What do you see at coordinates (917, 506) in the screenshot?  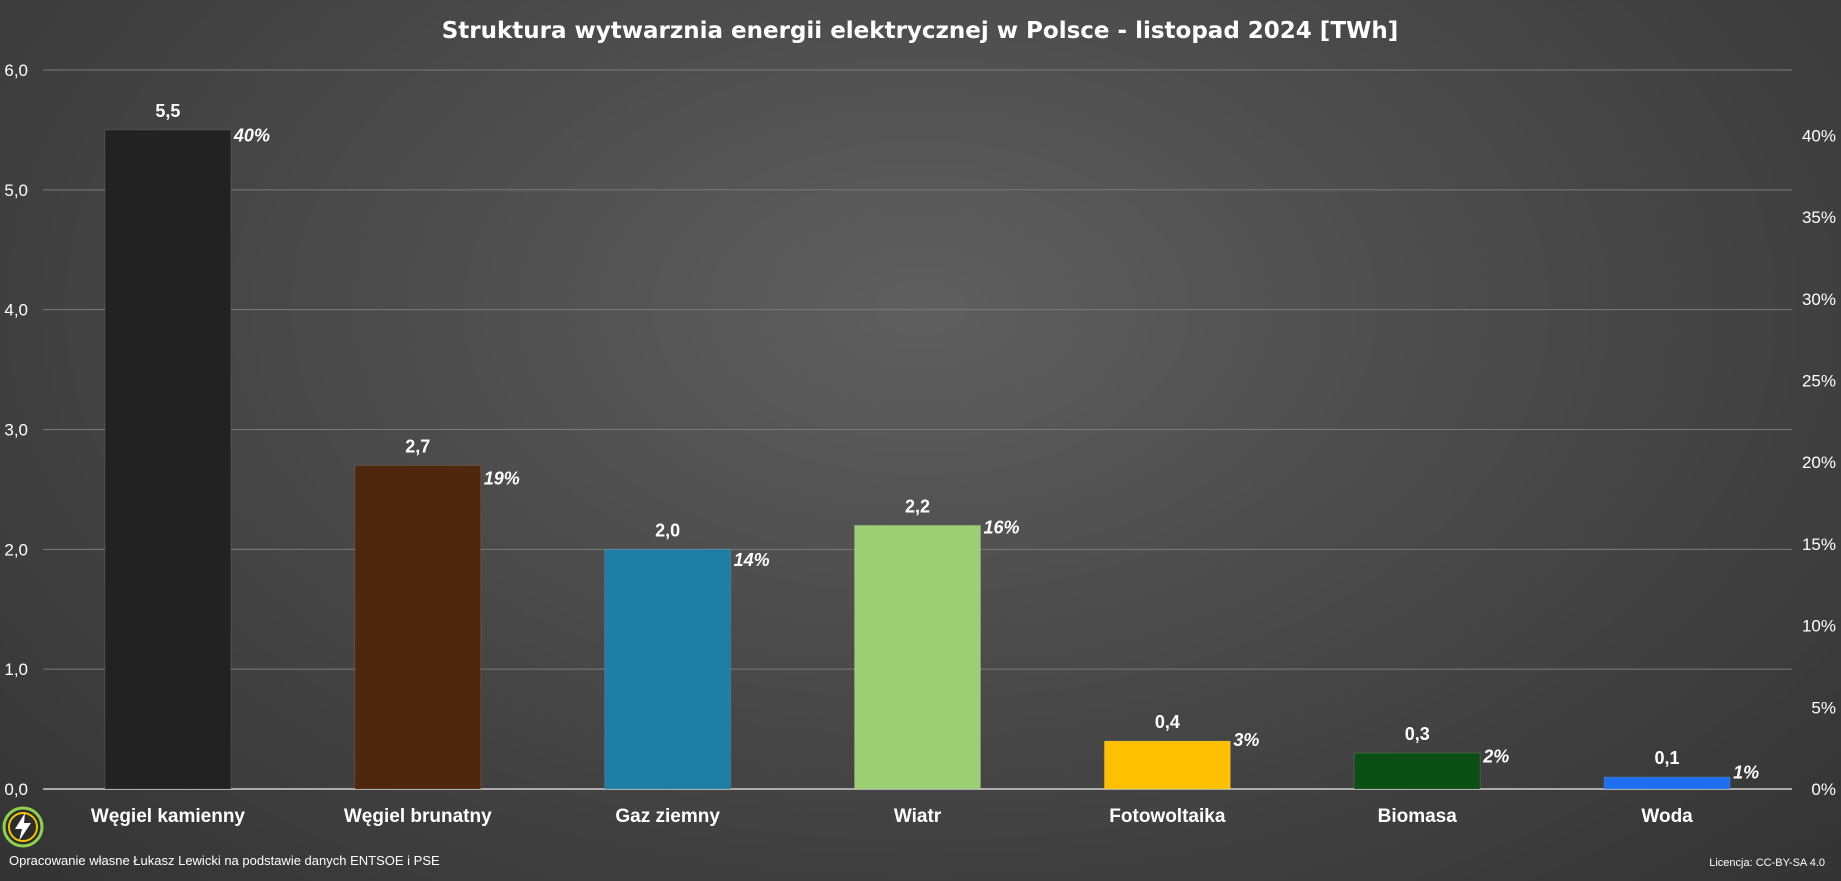 I see `value-label: 2,2` at bounding box center [917, 506].